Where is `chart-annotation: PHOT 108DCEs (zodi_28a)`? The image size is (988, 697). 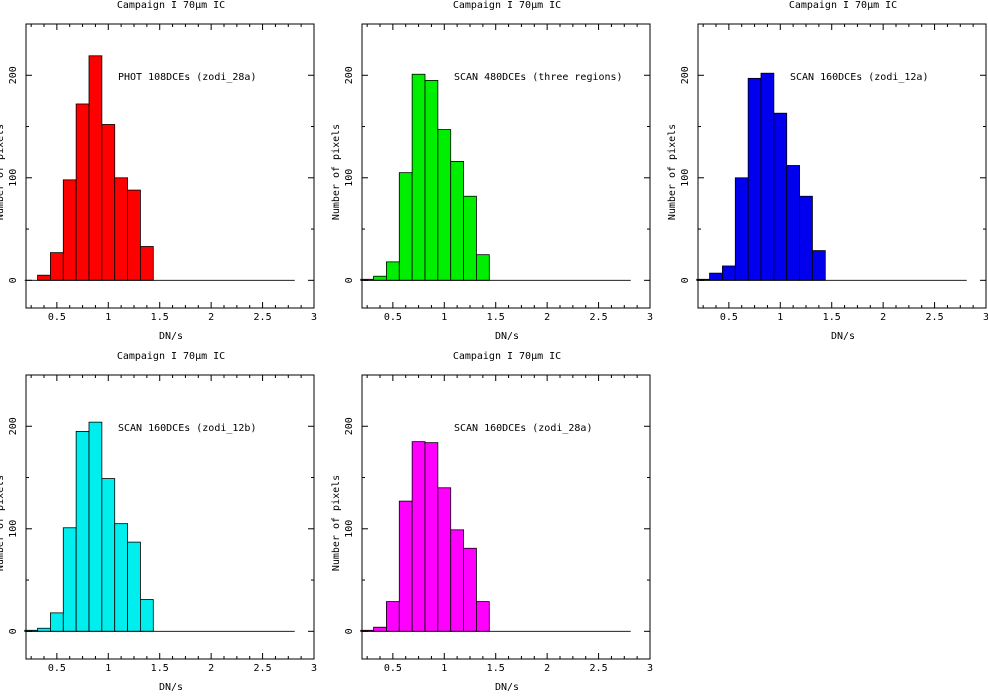 chart-annotation: PHOT 108DCEs (zodi_28a) is located at coordinates (187, 77).